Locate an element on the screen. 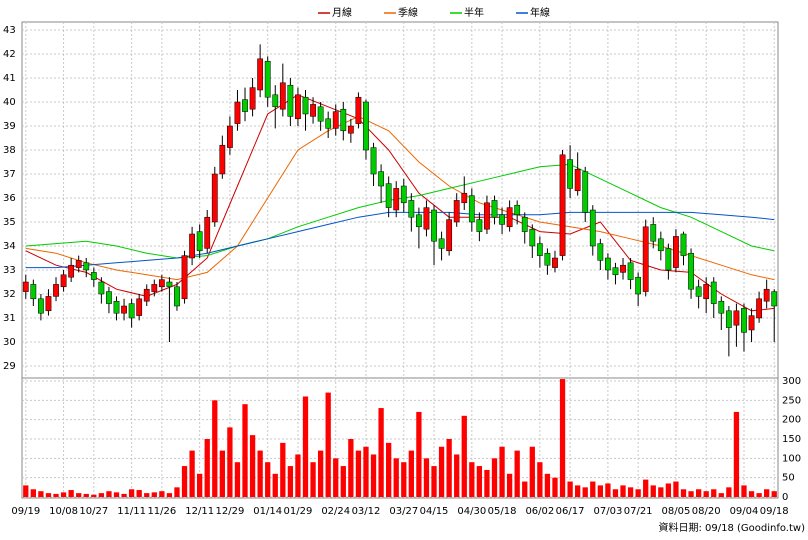  legend-label: 季線 is located at coordinates (408, 12).